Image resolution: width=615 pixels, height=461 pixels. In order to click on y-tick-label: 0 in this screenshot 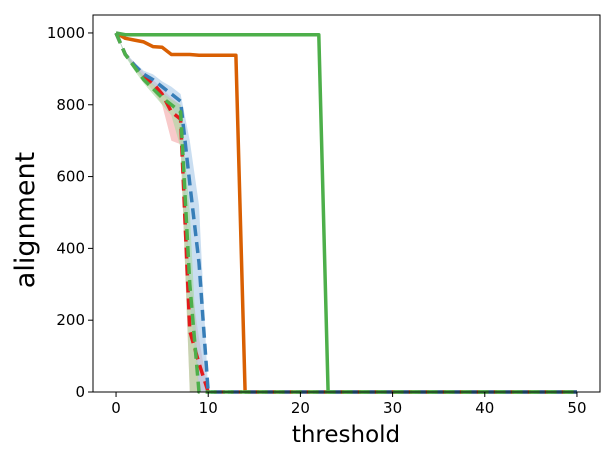, I will do `click(80, 392)`.